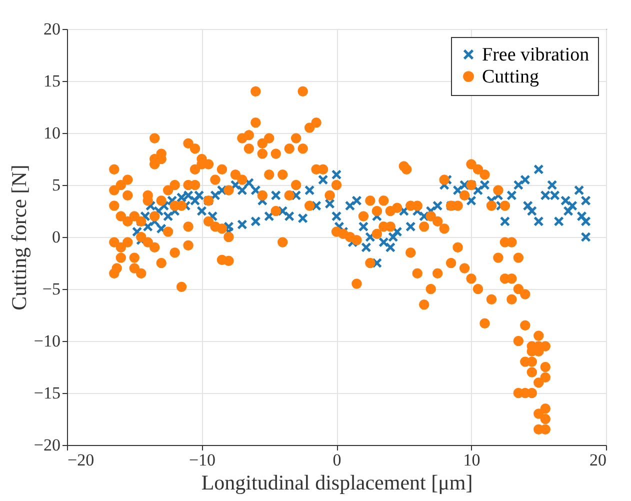 Image resolution: width=631 pixels, height=501 pixels. I want to click on y-tick-label: 0, so click(56, 237).